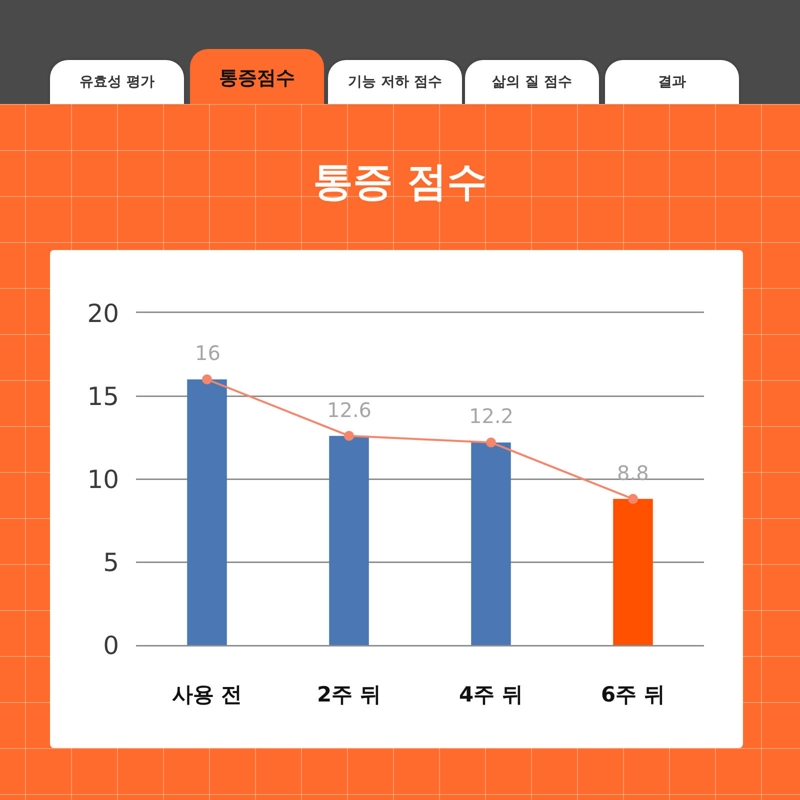 This screenshot has width=800, height=800. What do you see at coordinates (257, 76) in the screenshot?
I see `tab: 통증점수` at bounding box center [257, 76].